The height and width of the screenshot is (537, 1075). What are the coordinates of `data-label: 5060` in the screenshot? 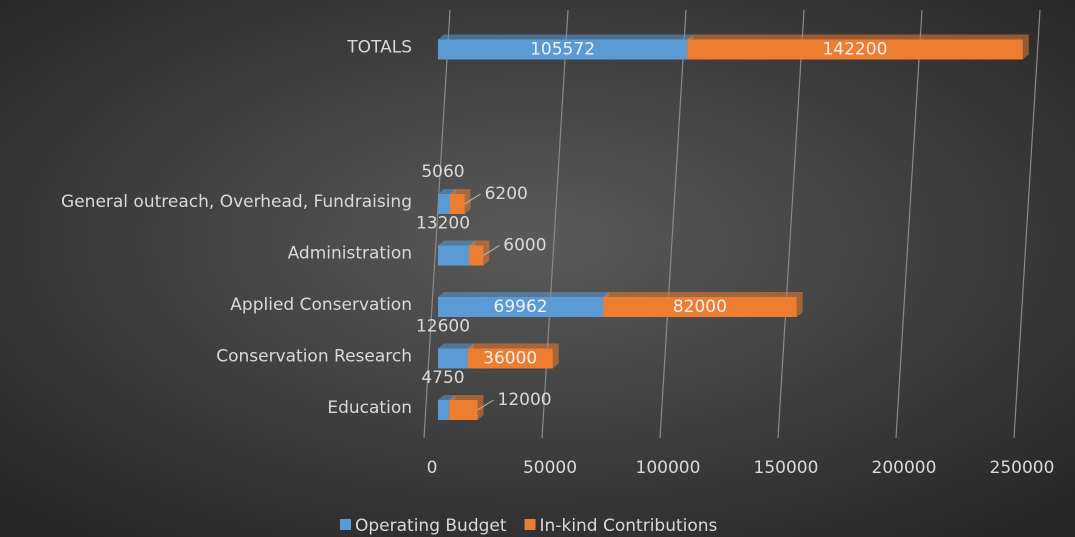 It's located at (442, 172).